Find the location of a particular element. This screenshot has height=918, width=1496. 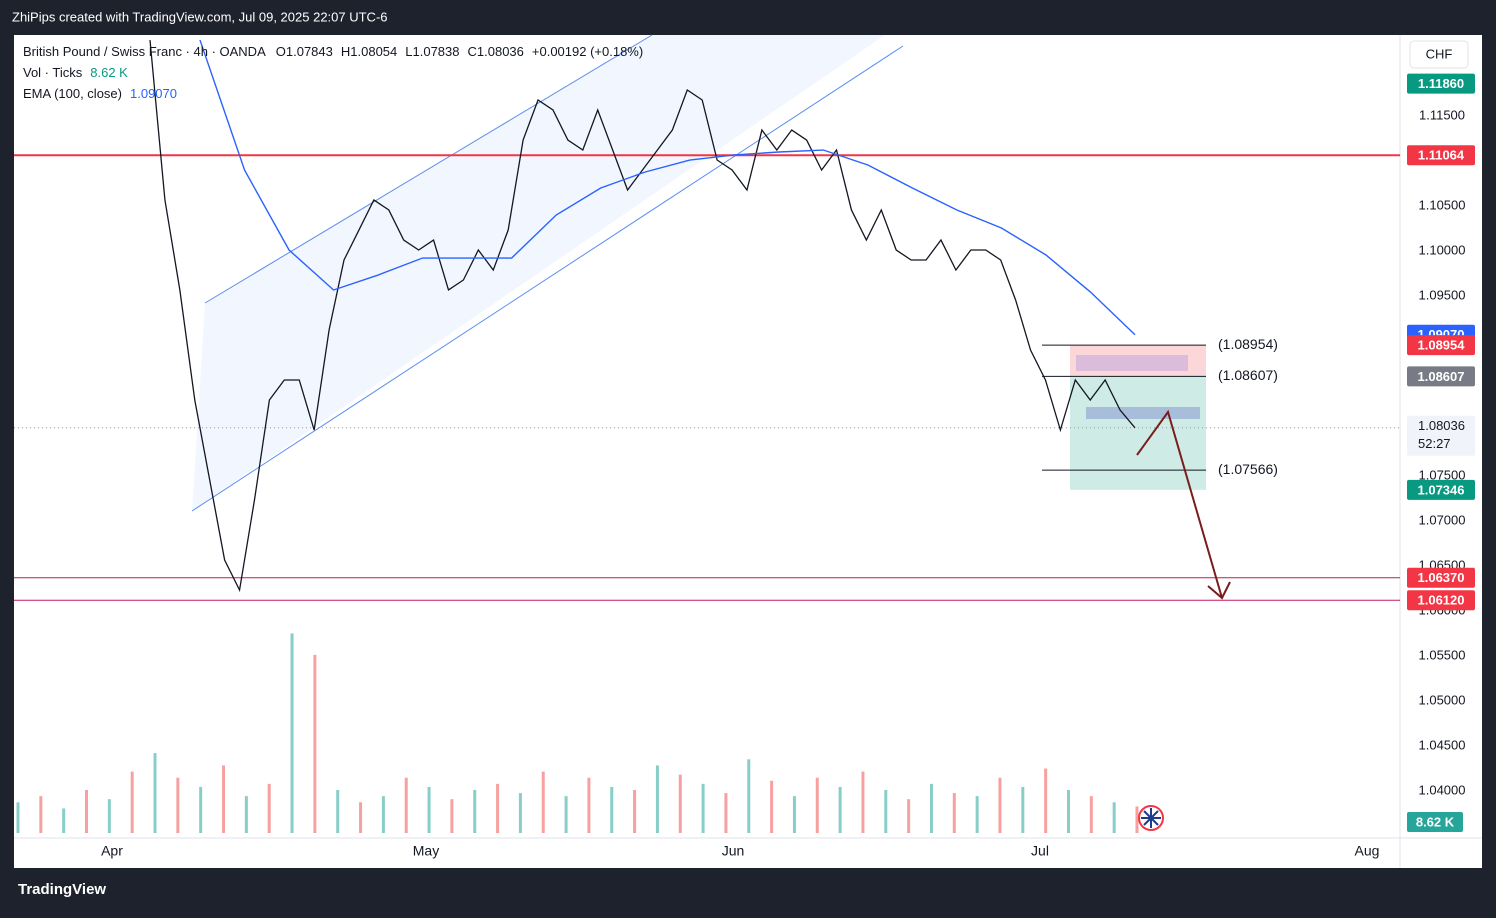

level-label: (1.08954) is located at coordinates (1248, 344).